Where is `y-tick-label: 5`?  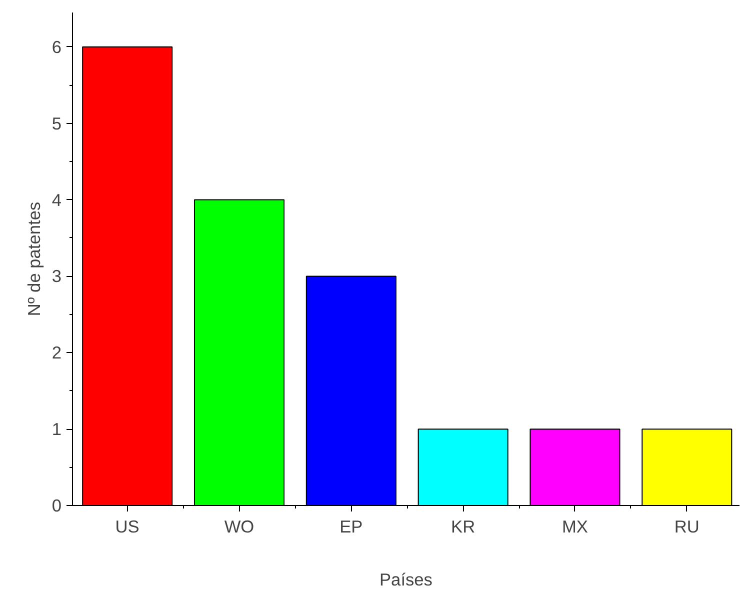 y-tick-label: 5 is located at coordinates (57, 123).